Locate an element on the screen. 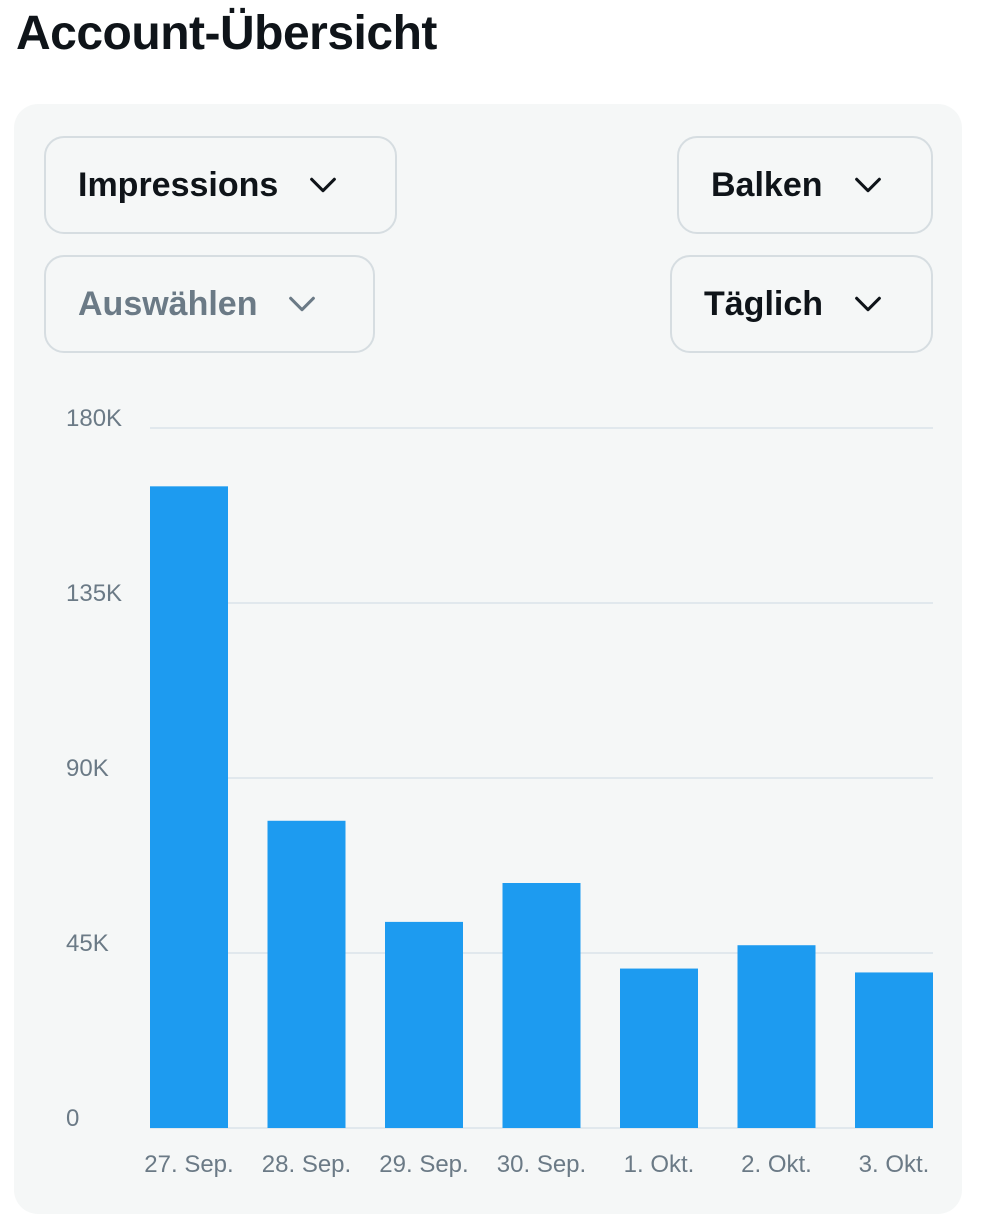  page-title: Account-Übersicht is located at coordinates (226, 33).